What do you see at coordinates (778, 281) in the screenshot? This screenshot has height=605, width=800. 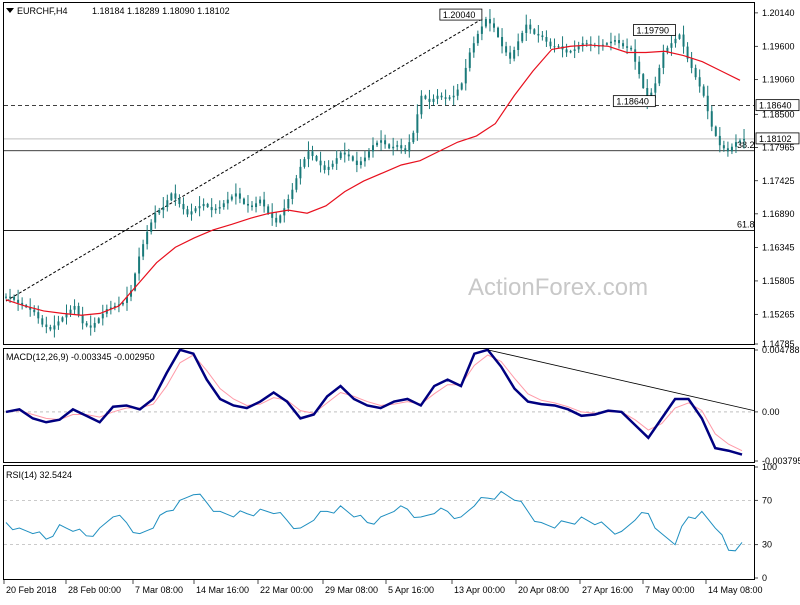 I see `price-tick-label: 1.15805` at bounding box center [778, 281].